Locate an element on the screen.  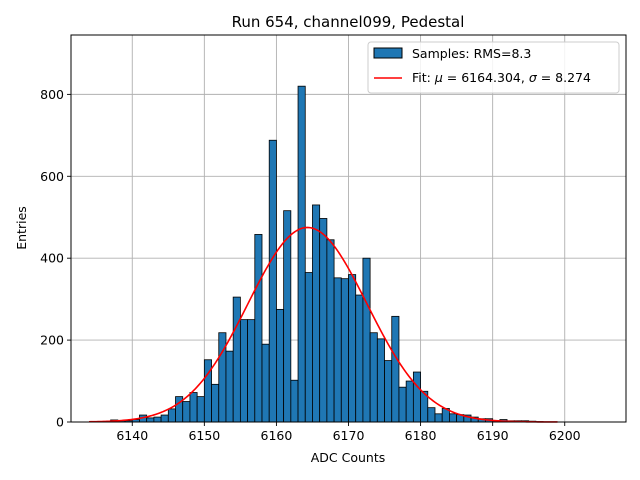
x-axis-label: ADC Counts is located at coordinates (348, 457).